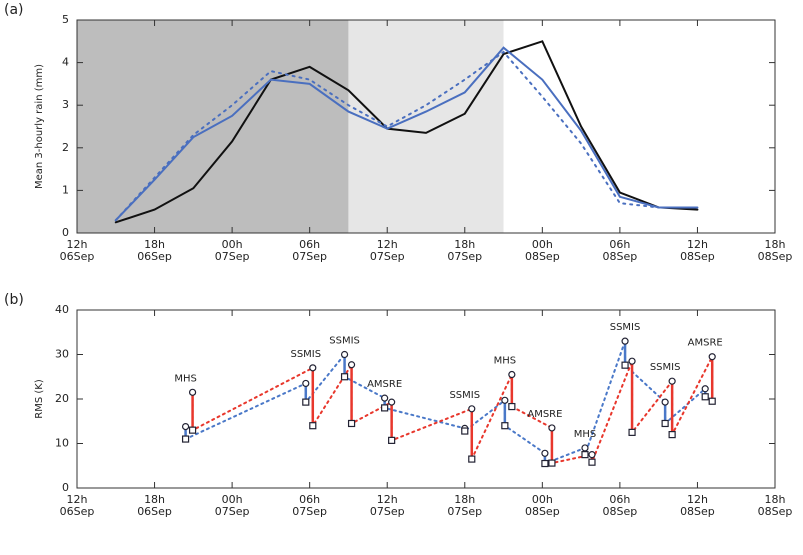 Image resolution: width=803 pixels, height=555 pixels. I want to click on y-tick-label: 30, so click(62, 354).